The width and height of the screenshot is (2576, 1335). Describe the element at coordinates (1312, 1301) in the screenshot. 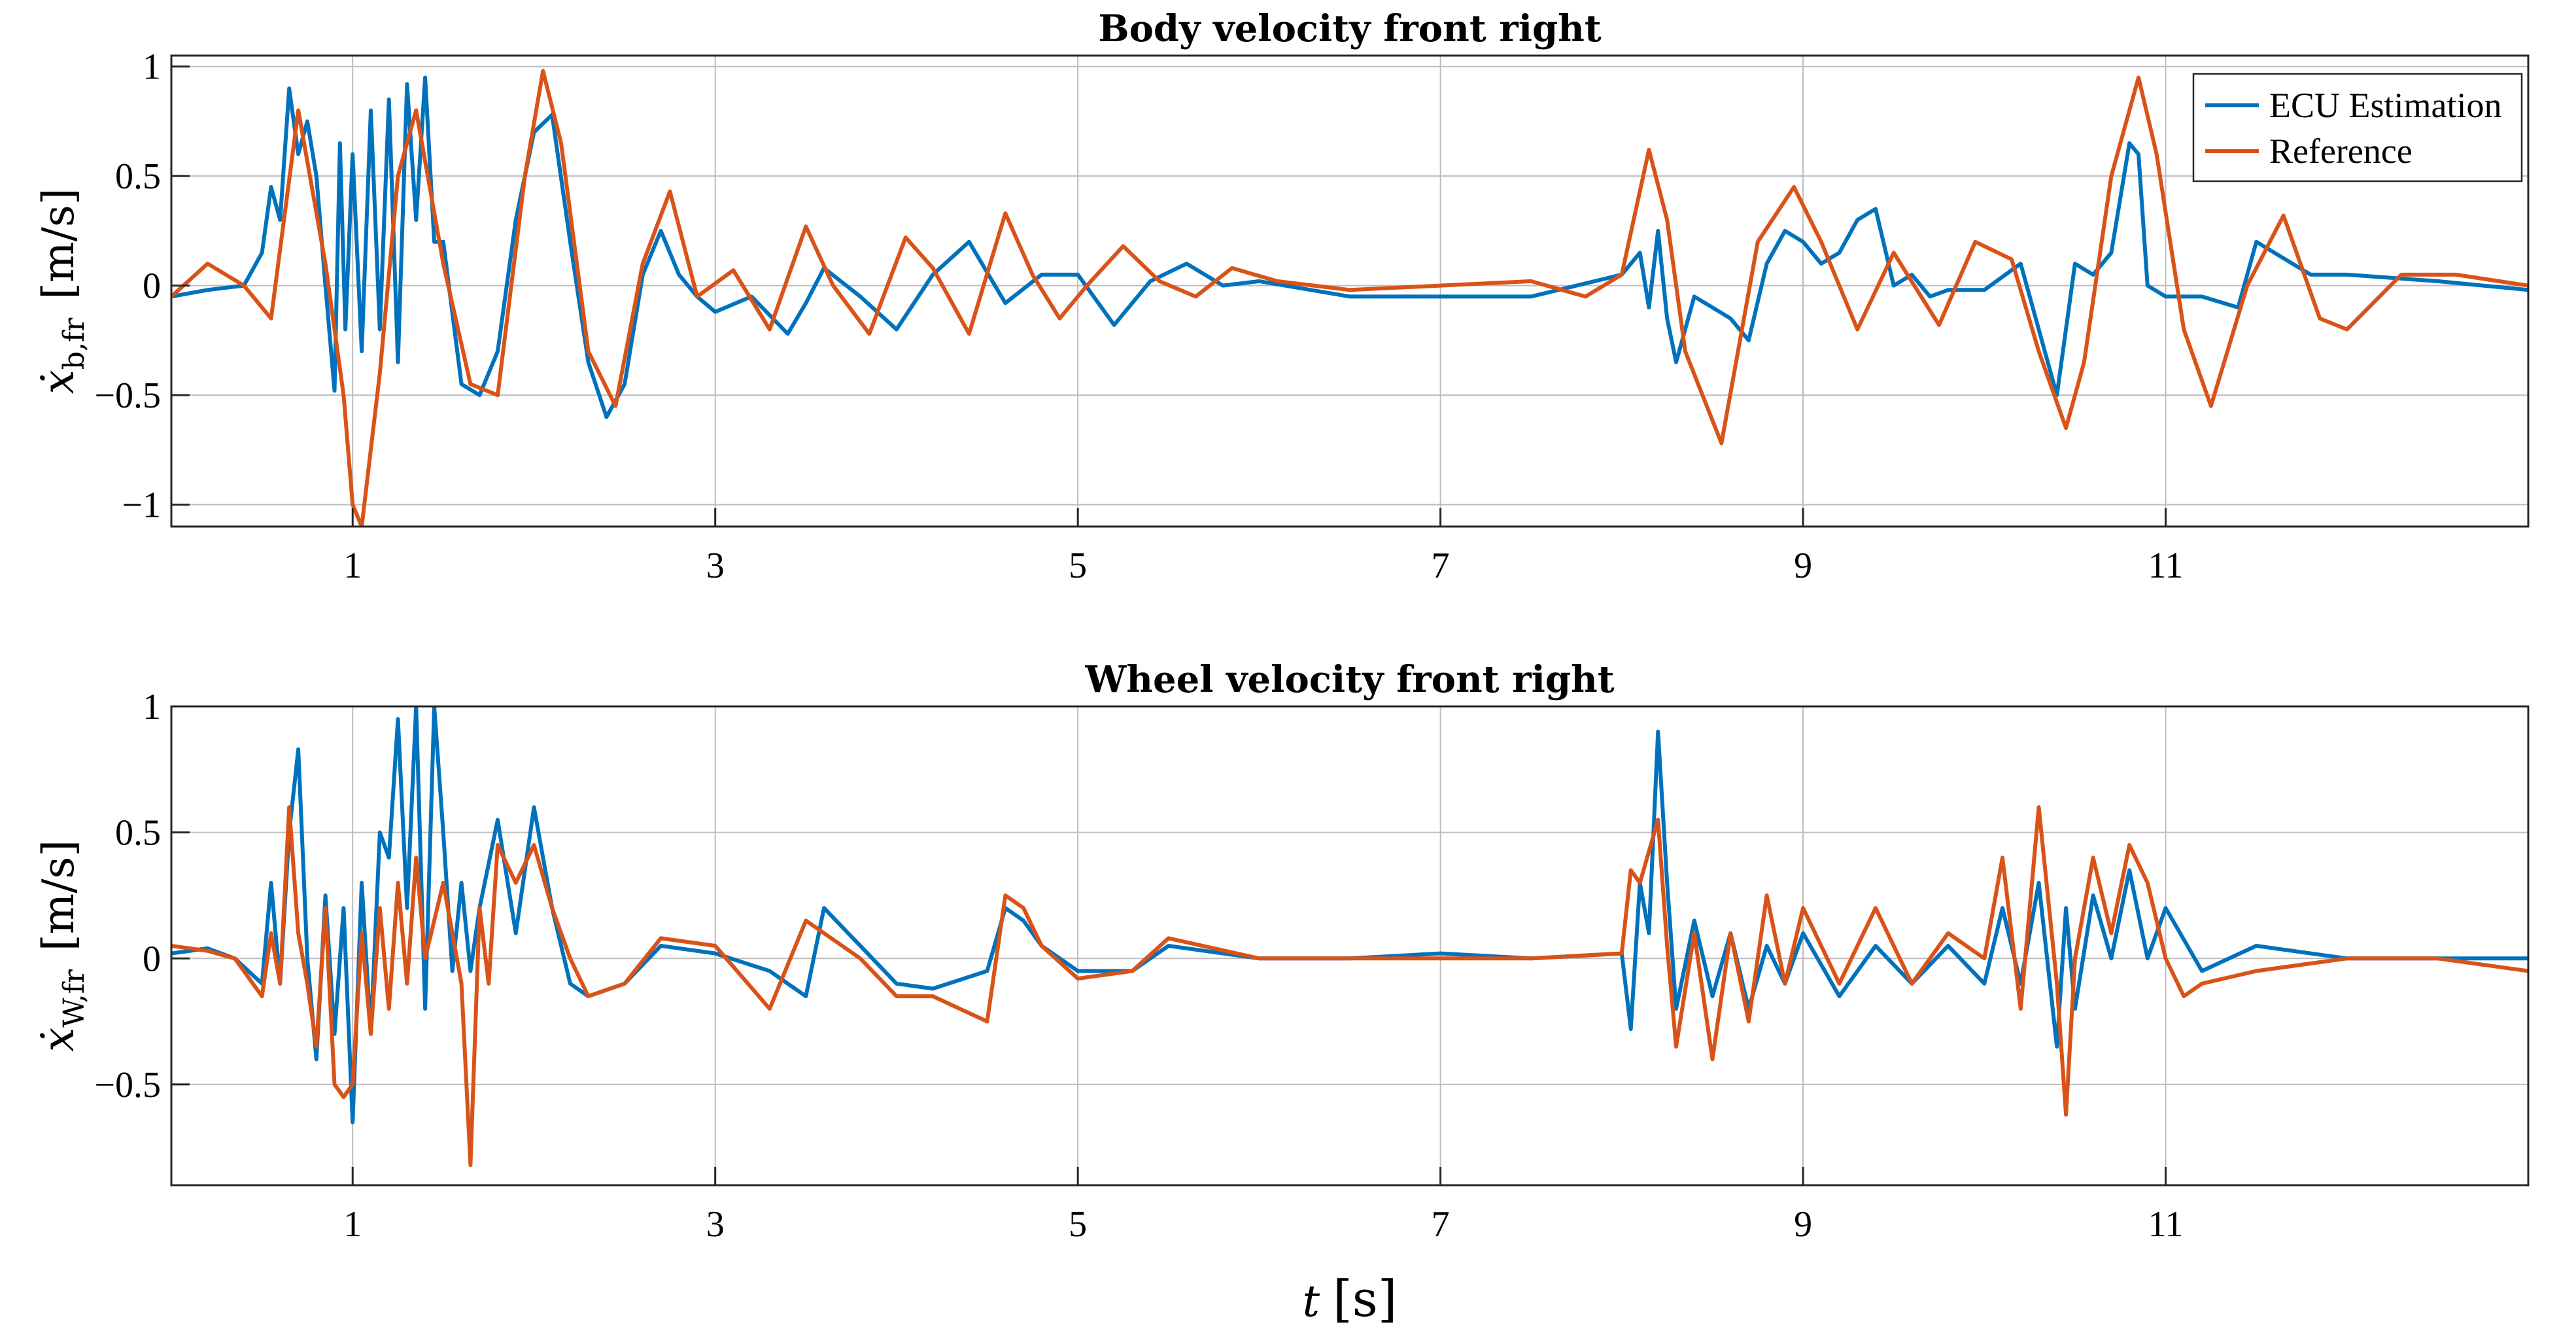

I see `x-label-symbol: t` at that location.